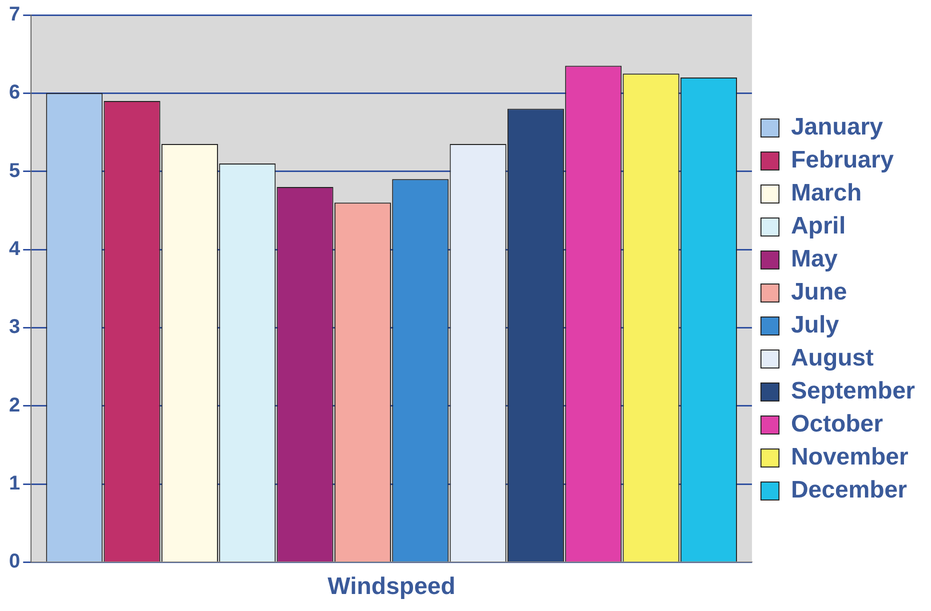  Describe the element at coordinates (826, 193) in the screenshot. I see `legend-label: March` at that location.